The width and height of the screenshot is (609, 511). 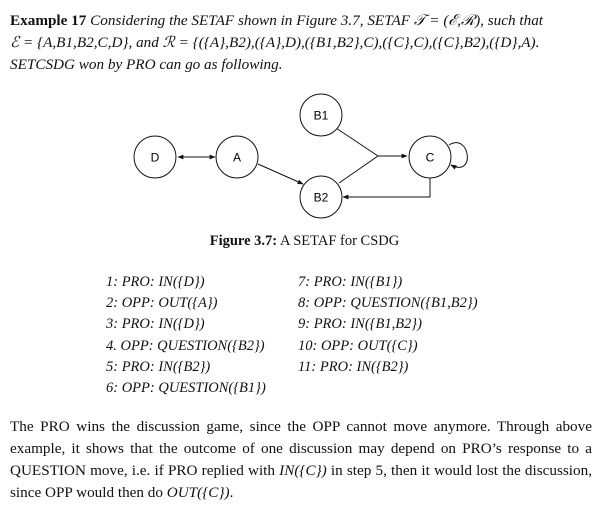 What do you see at coordinates (146, 64) in the screenshot?
I see `example-line-3: SETCSDG won by PRO can go as following.` at bounding box center [146, 64].